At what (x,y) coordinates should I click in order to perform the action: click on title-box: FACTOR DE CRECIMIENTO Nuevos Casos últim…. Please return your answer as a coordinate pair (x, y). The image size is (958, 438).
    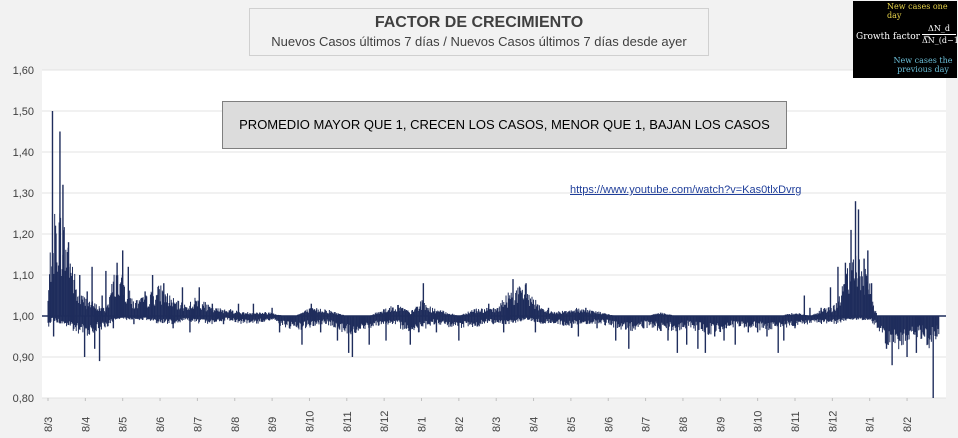
    Looking at the image, I should click on (479, 32).